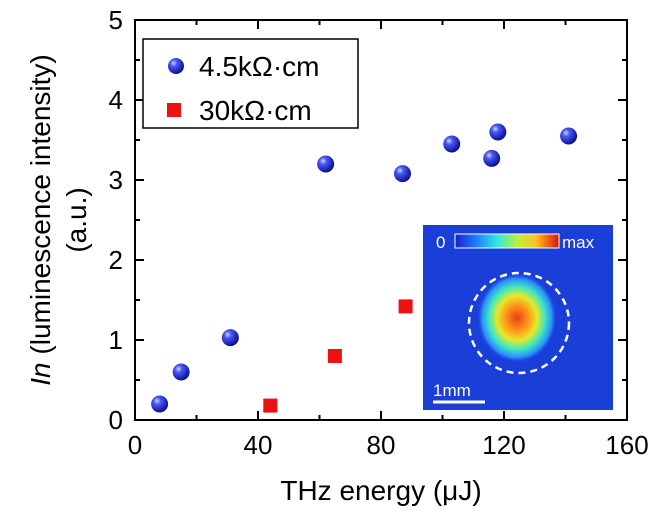  Describe the element at coordinates (76, 219) in the screenshot. I see `y-axis-title-line2: (a.u.)` at that location.